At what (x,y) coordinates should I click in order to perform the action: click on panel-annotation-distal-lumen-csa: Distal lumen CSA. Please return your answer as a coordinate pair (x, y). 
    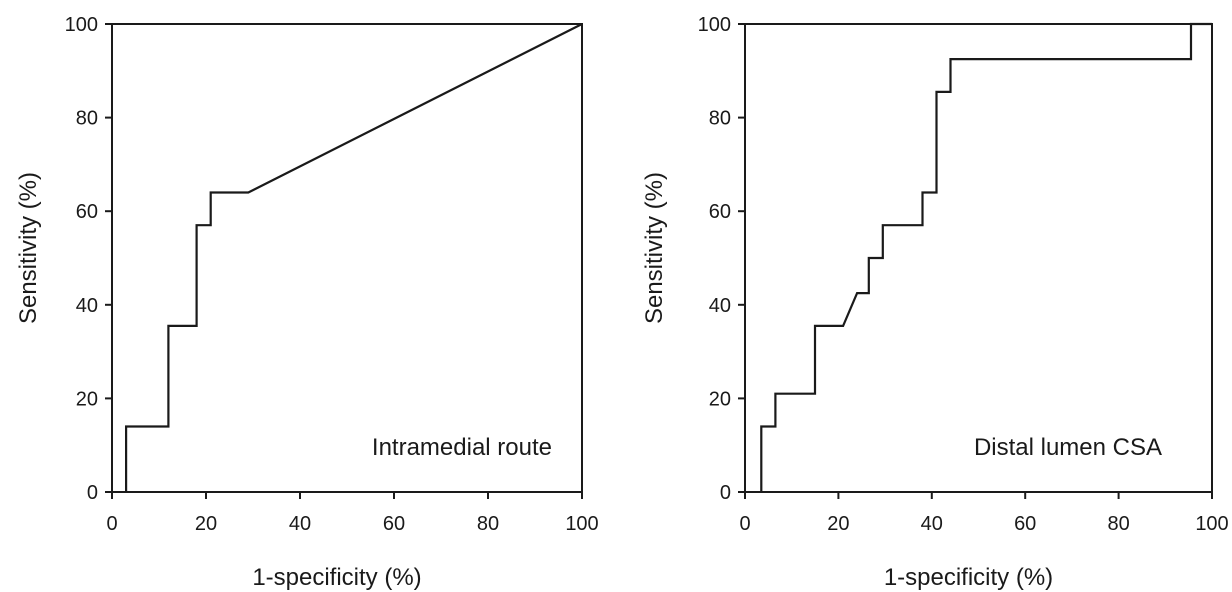
    Looking at the image, I should click on (1068, 447).